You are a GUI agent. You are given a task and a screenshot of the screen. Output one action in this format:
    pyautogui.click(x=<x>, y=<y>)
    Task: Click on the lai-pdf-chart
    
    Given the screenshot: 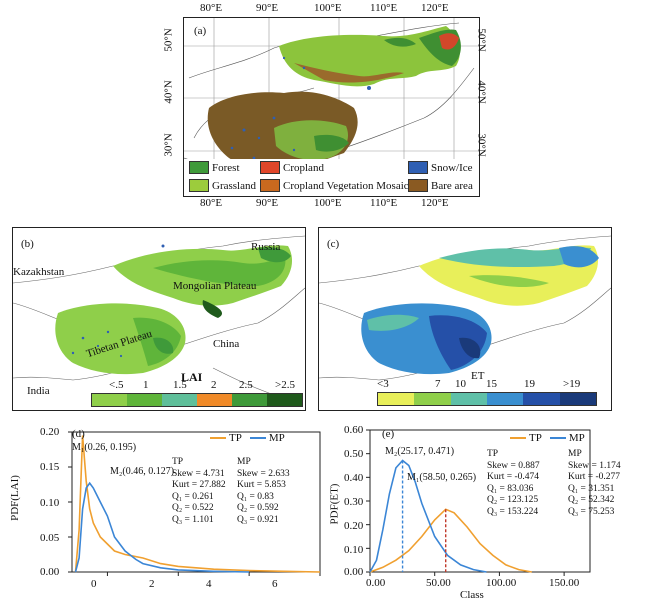 What is the action you would take?
    pyautogui.click(x=194, y=503)
    